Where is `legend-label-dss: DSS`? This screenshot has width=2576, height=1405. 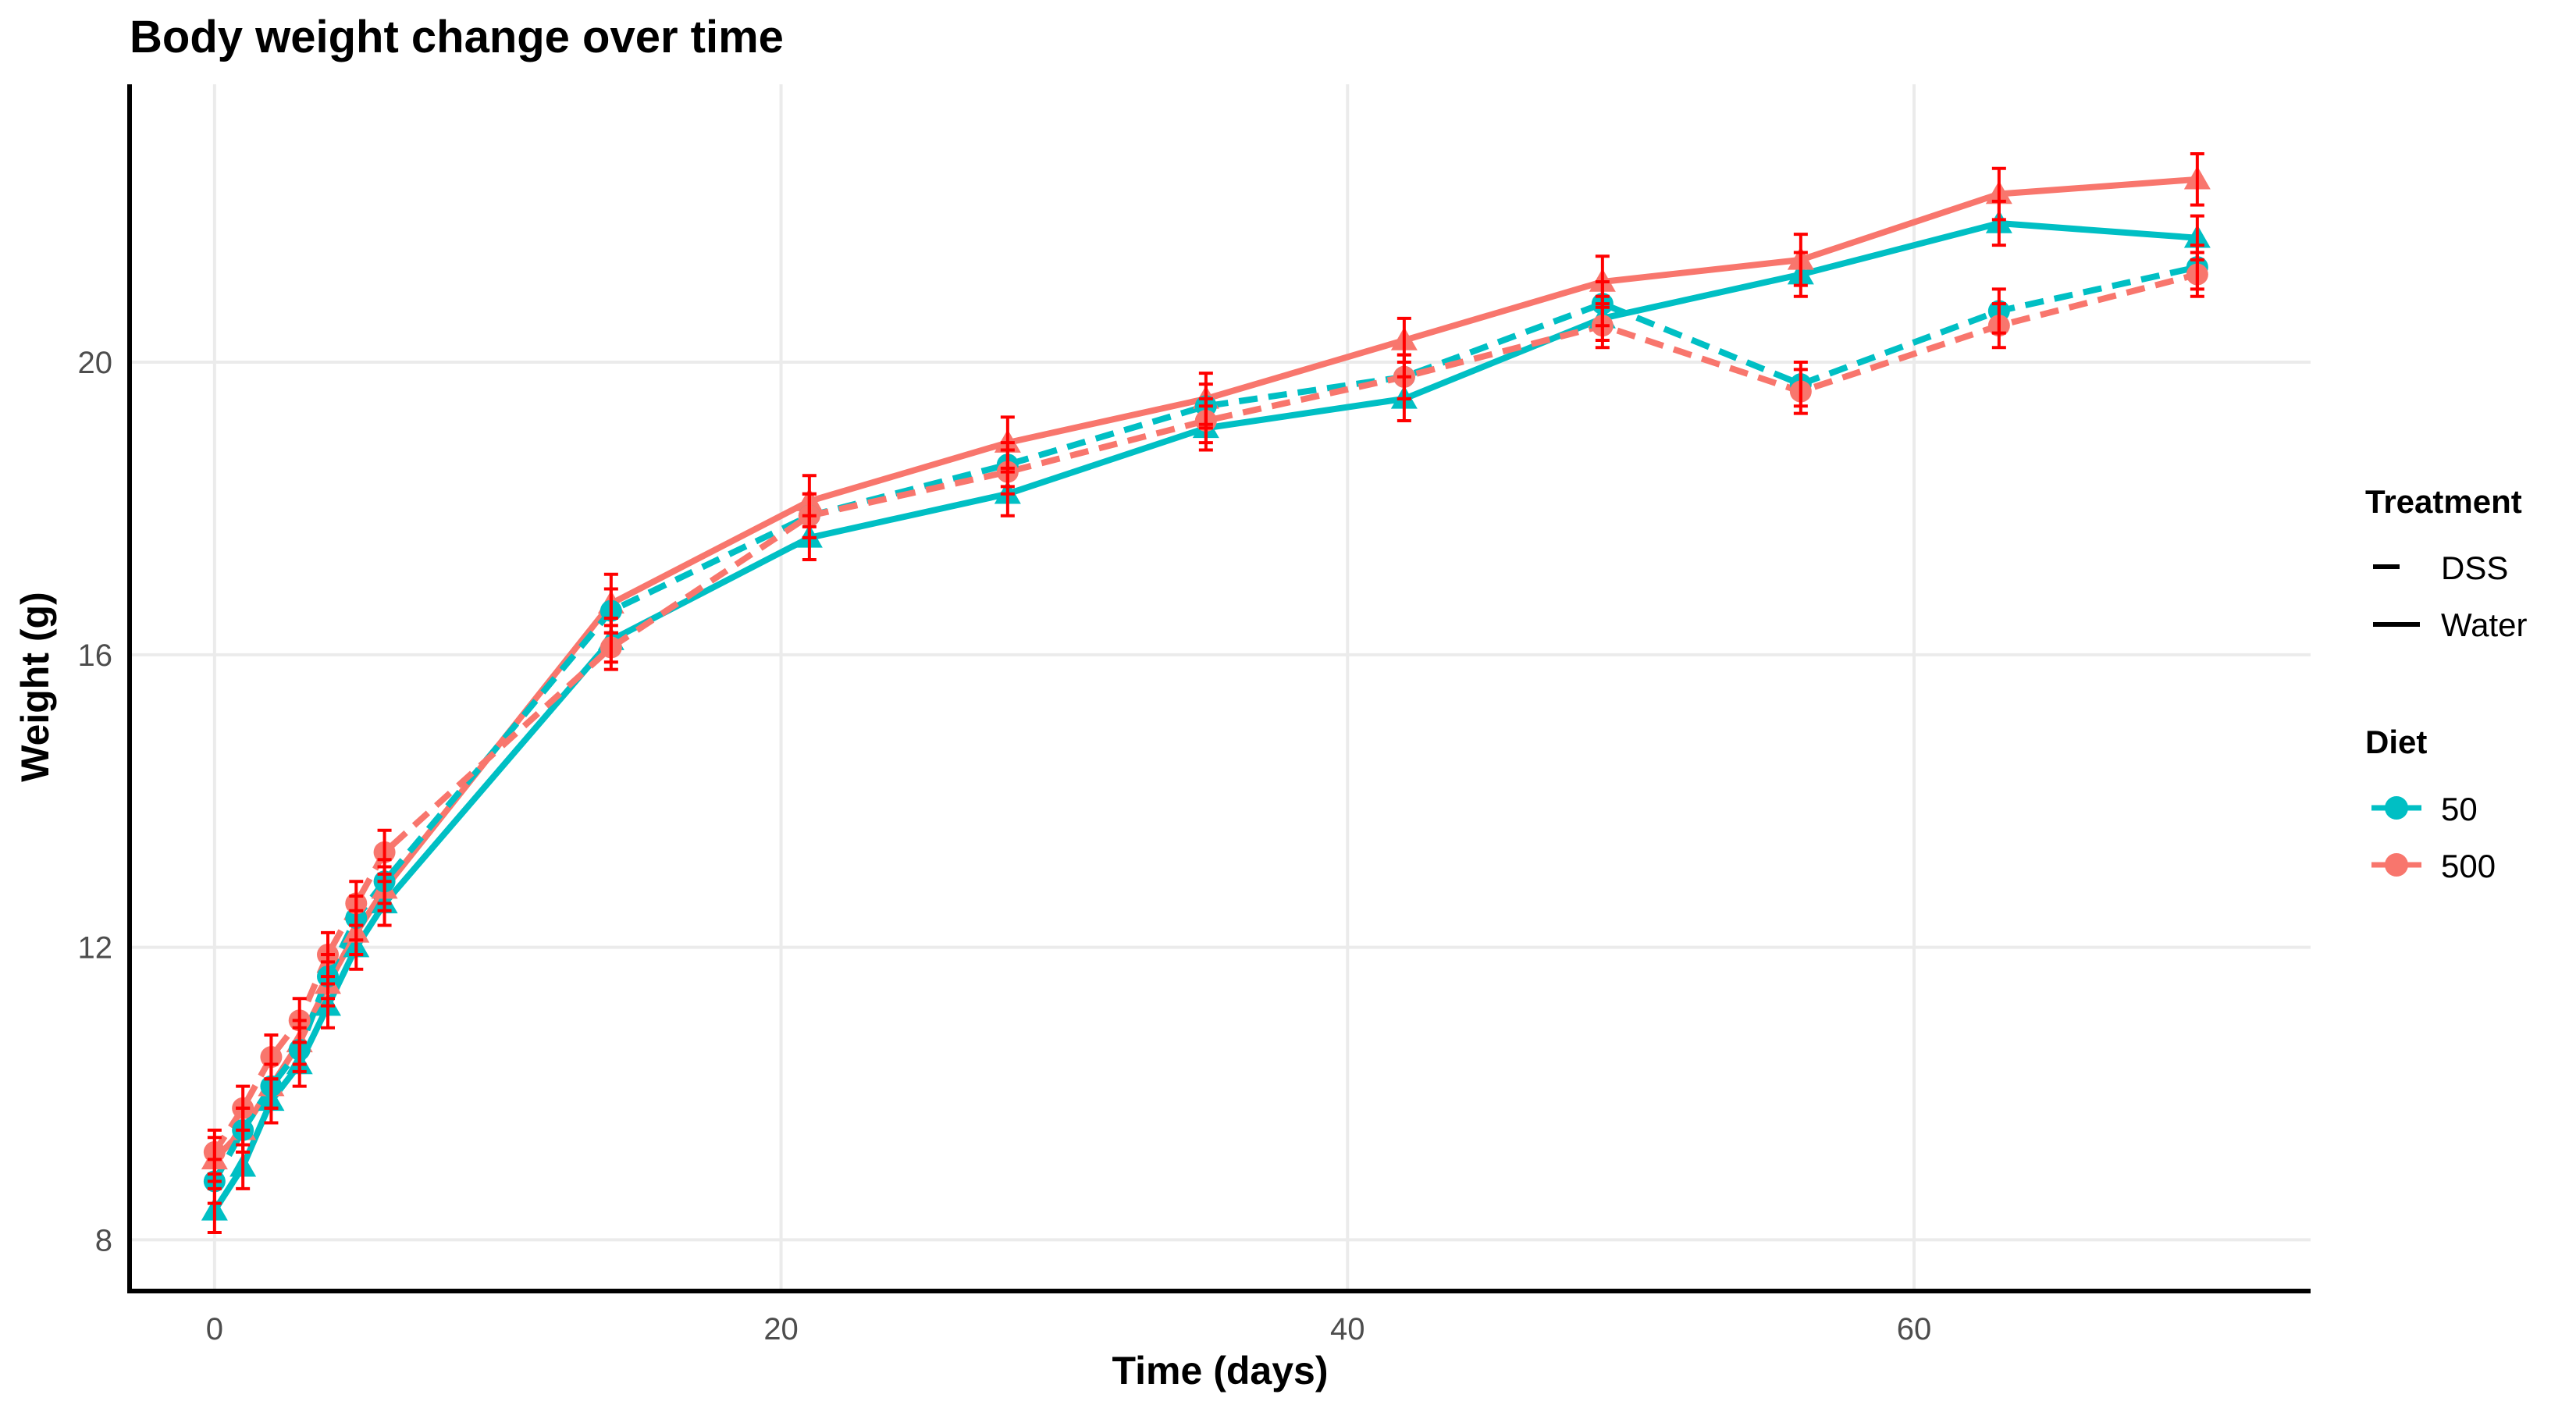 legend-label-dss: DSS is located at coordinates (2474, 568).